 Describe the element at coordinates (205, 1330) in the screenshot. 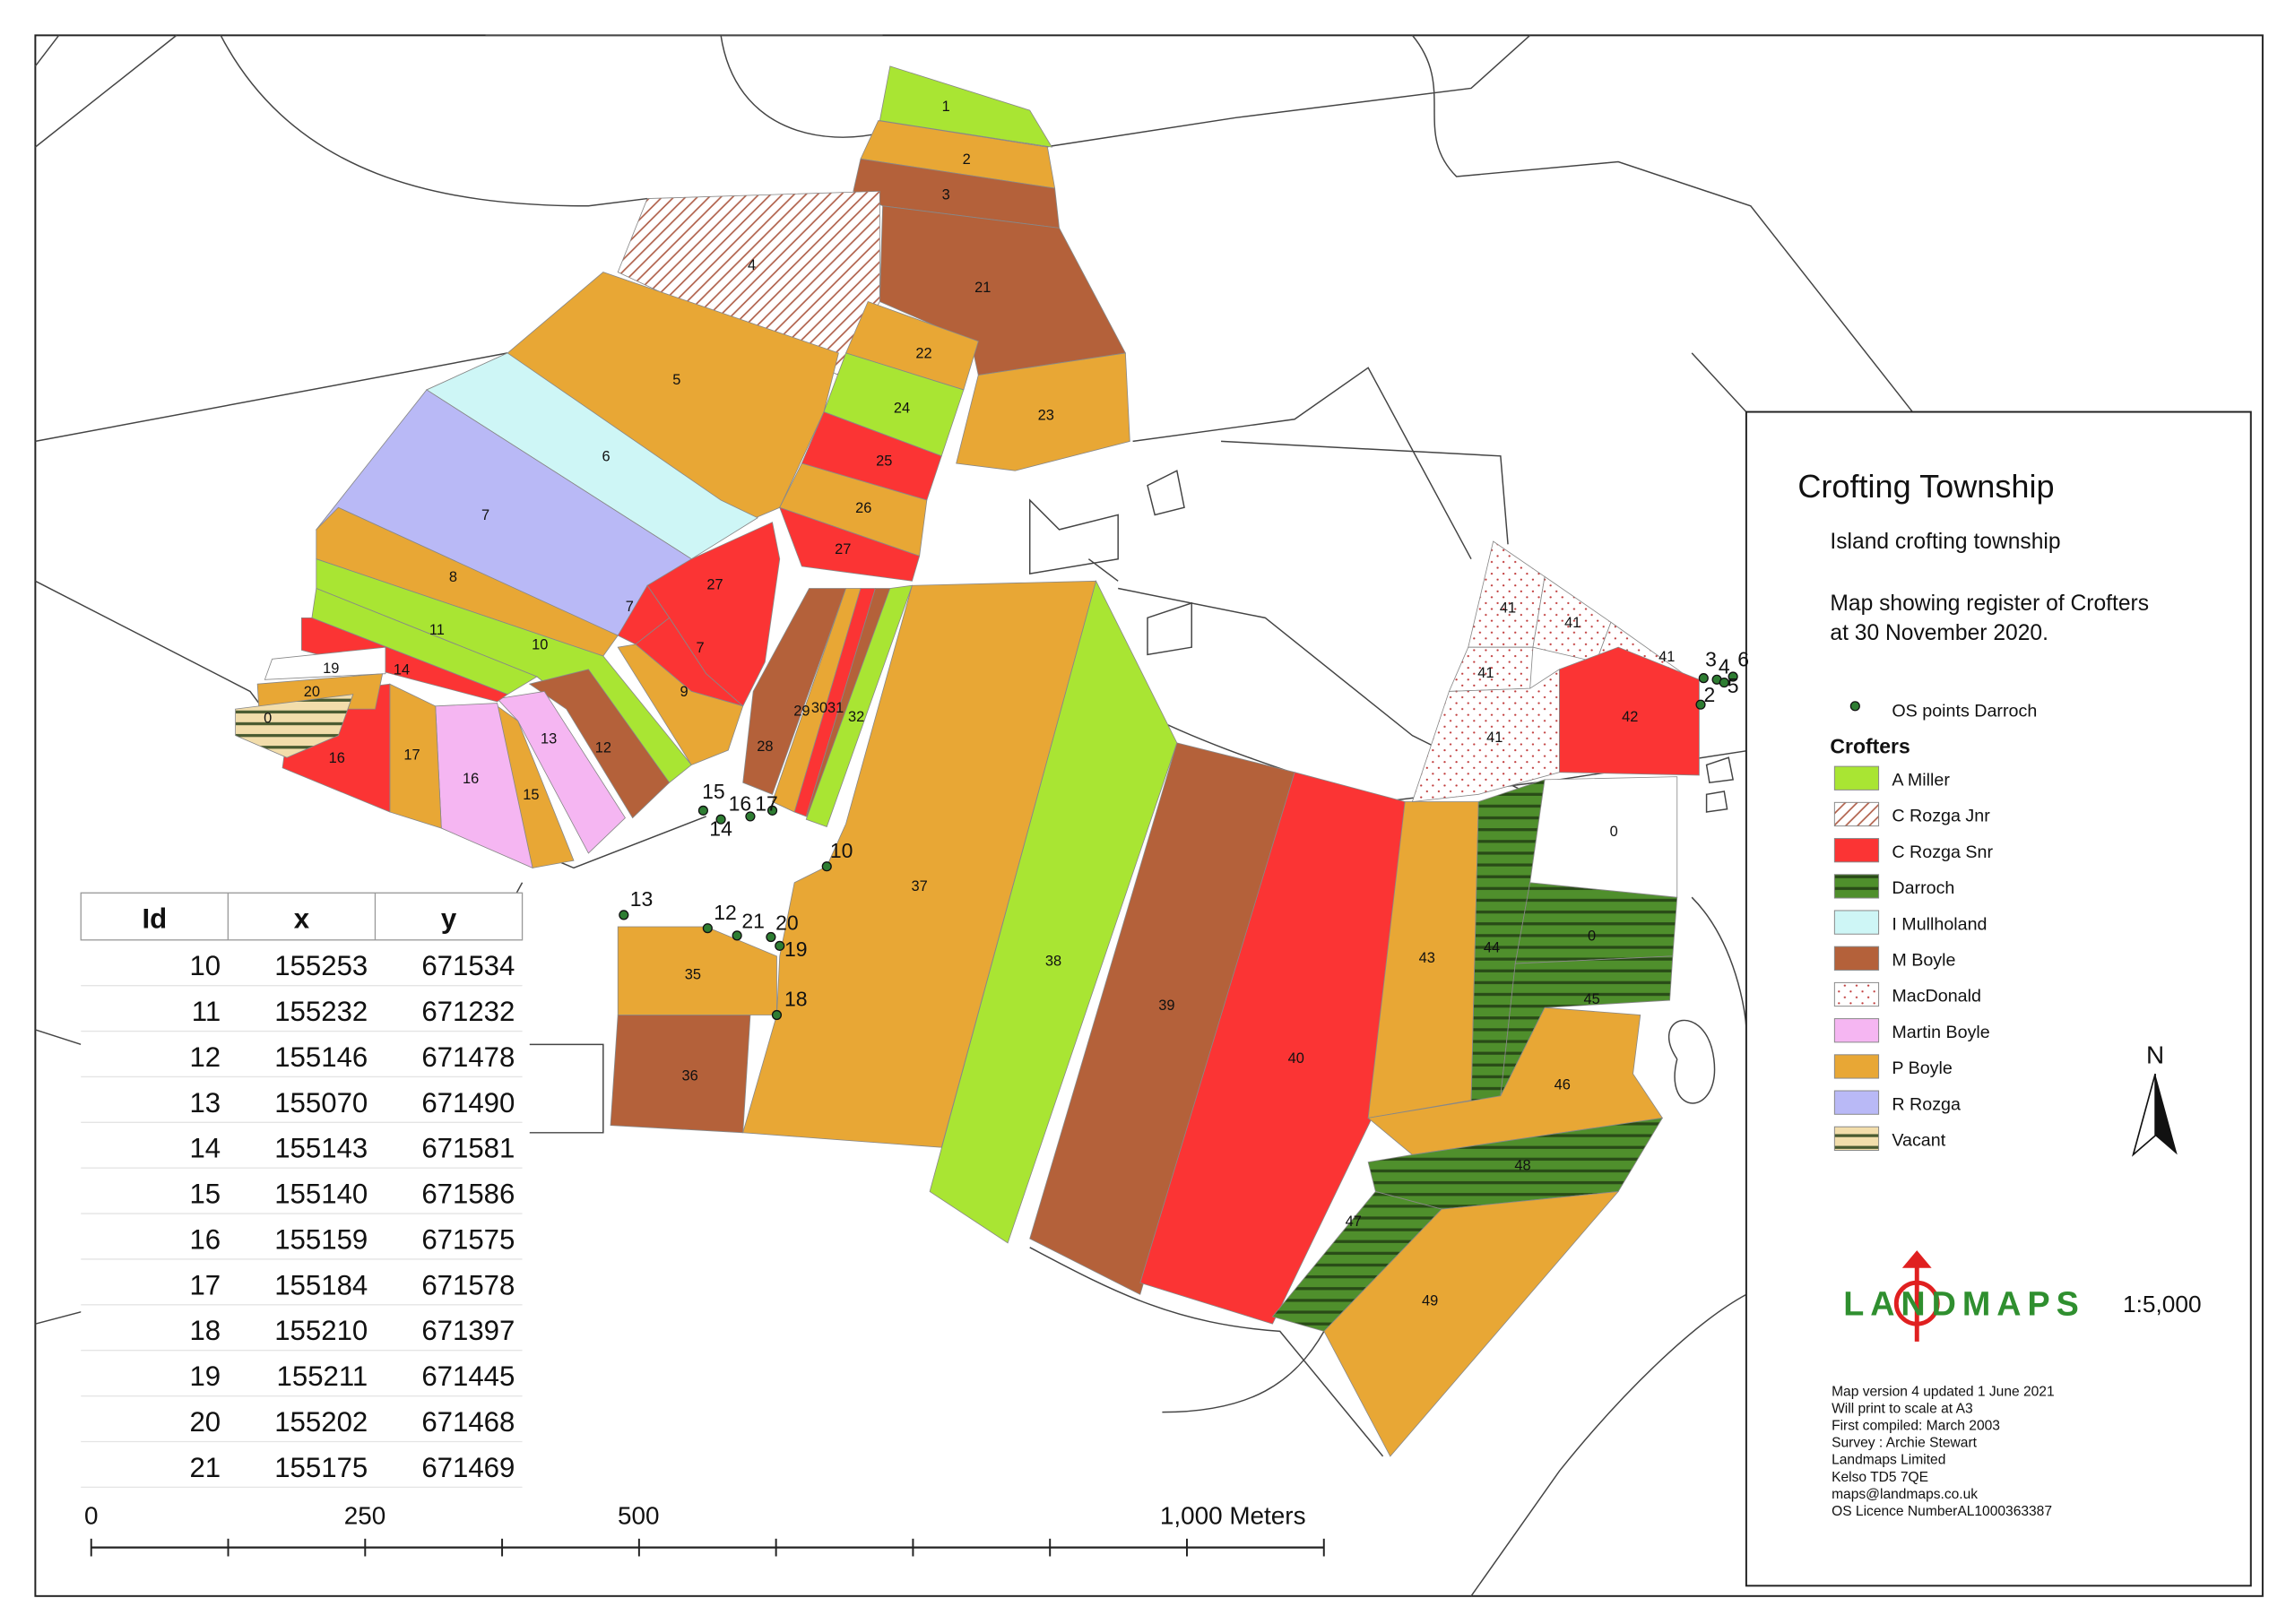

I see `table-cell: 18` at that location.